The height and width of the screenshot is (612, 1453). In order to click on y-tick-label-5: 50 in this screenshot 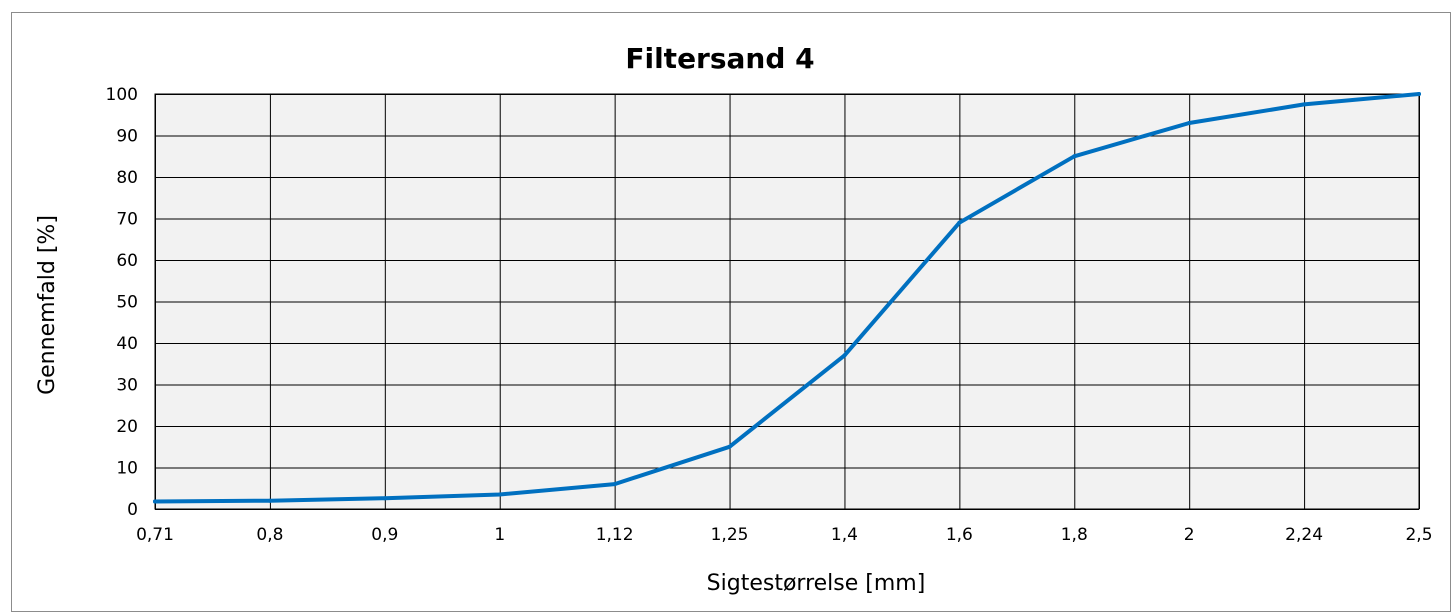, I will do `click(127, 303)`.